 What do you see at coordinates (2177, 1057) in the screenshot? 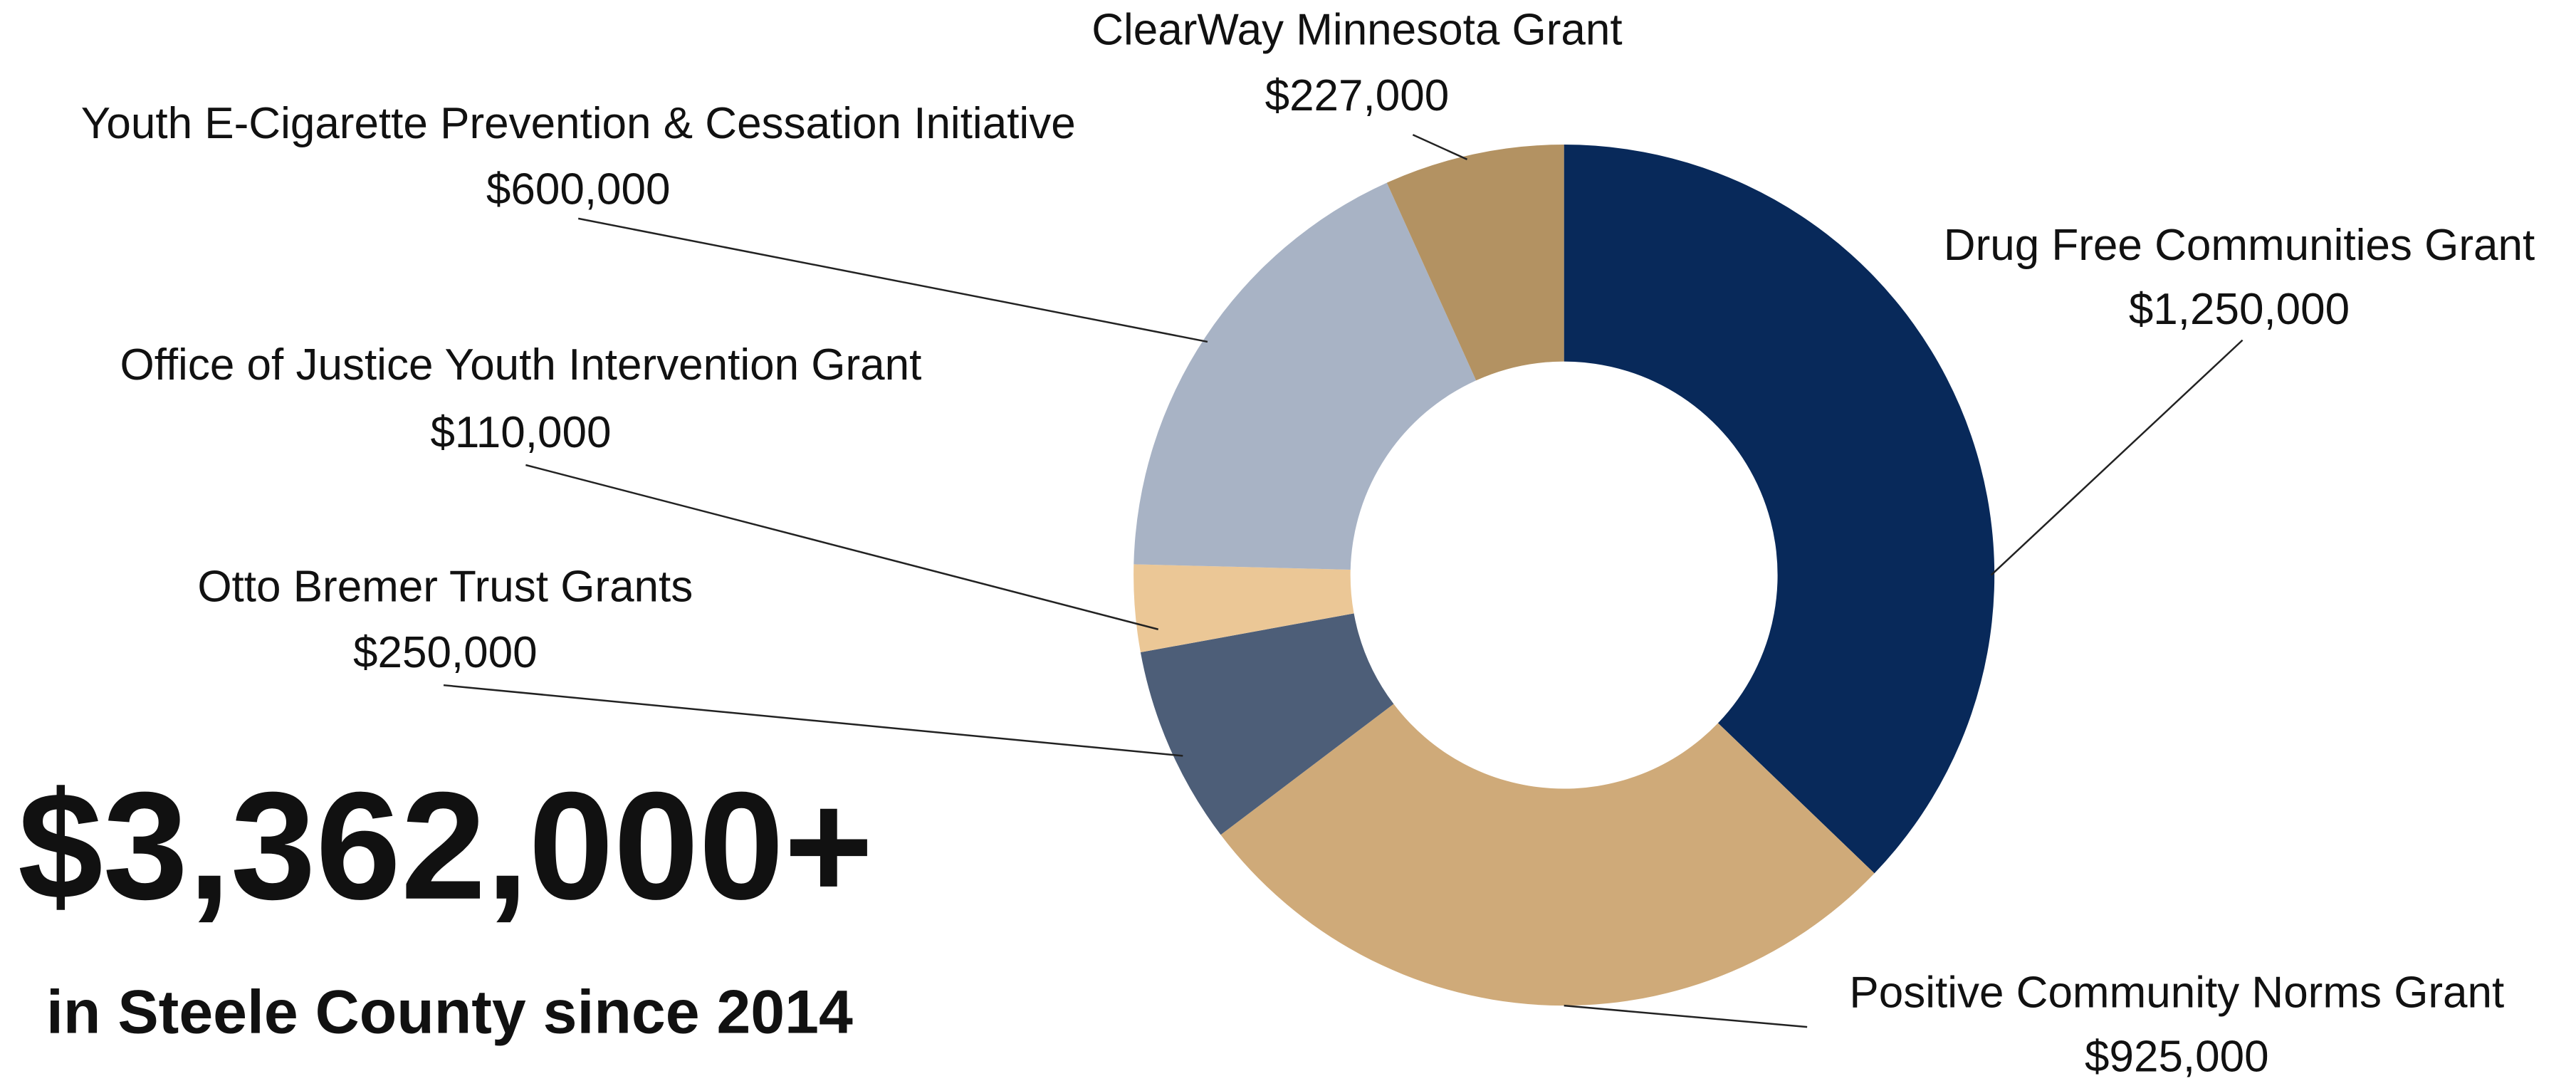
I see `value-label: $925,000` at bounding box center [2177, 1057].